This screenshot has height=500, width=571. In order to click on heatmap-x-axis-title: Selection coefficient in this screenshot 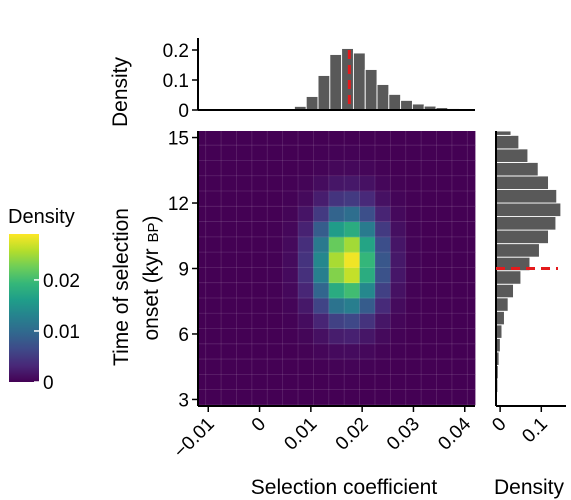, I will do `click(344, 487)`.